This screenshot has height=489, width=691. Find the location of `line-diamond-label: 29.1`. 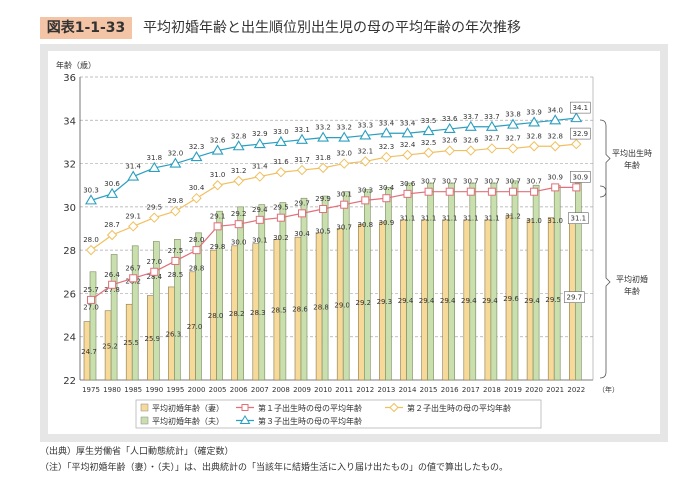

line-diamond-label: 29.1 is located at coordinates (133, 216).